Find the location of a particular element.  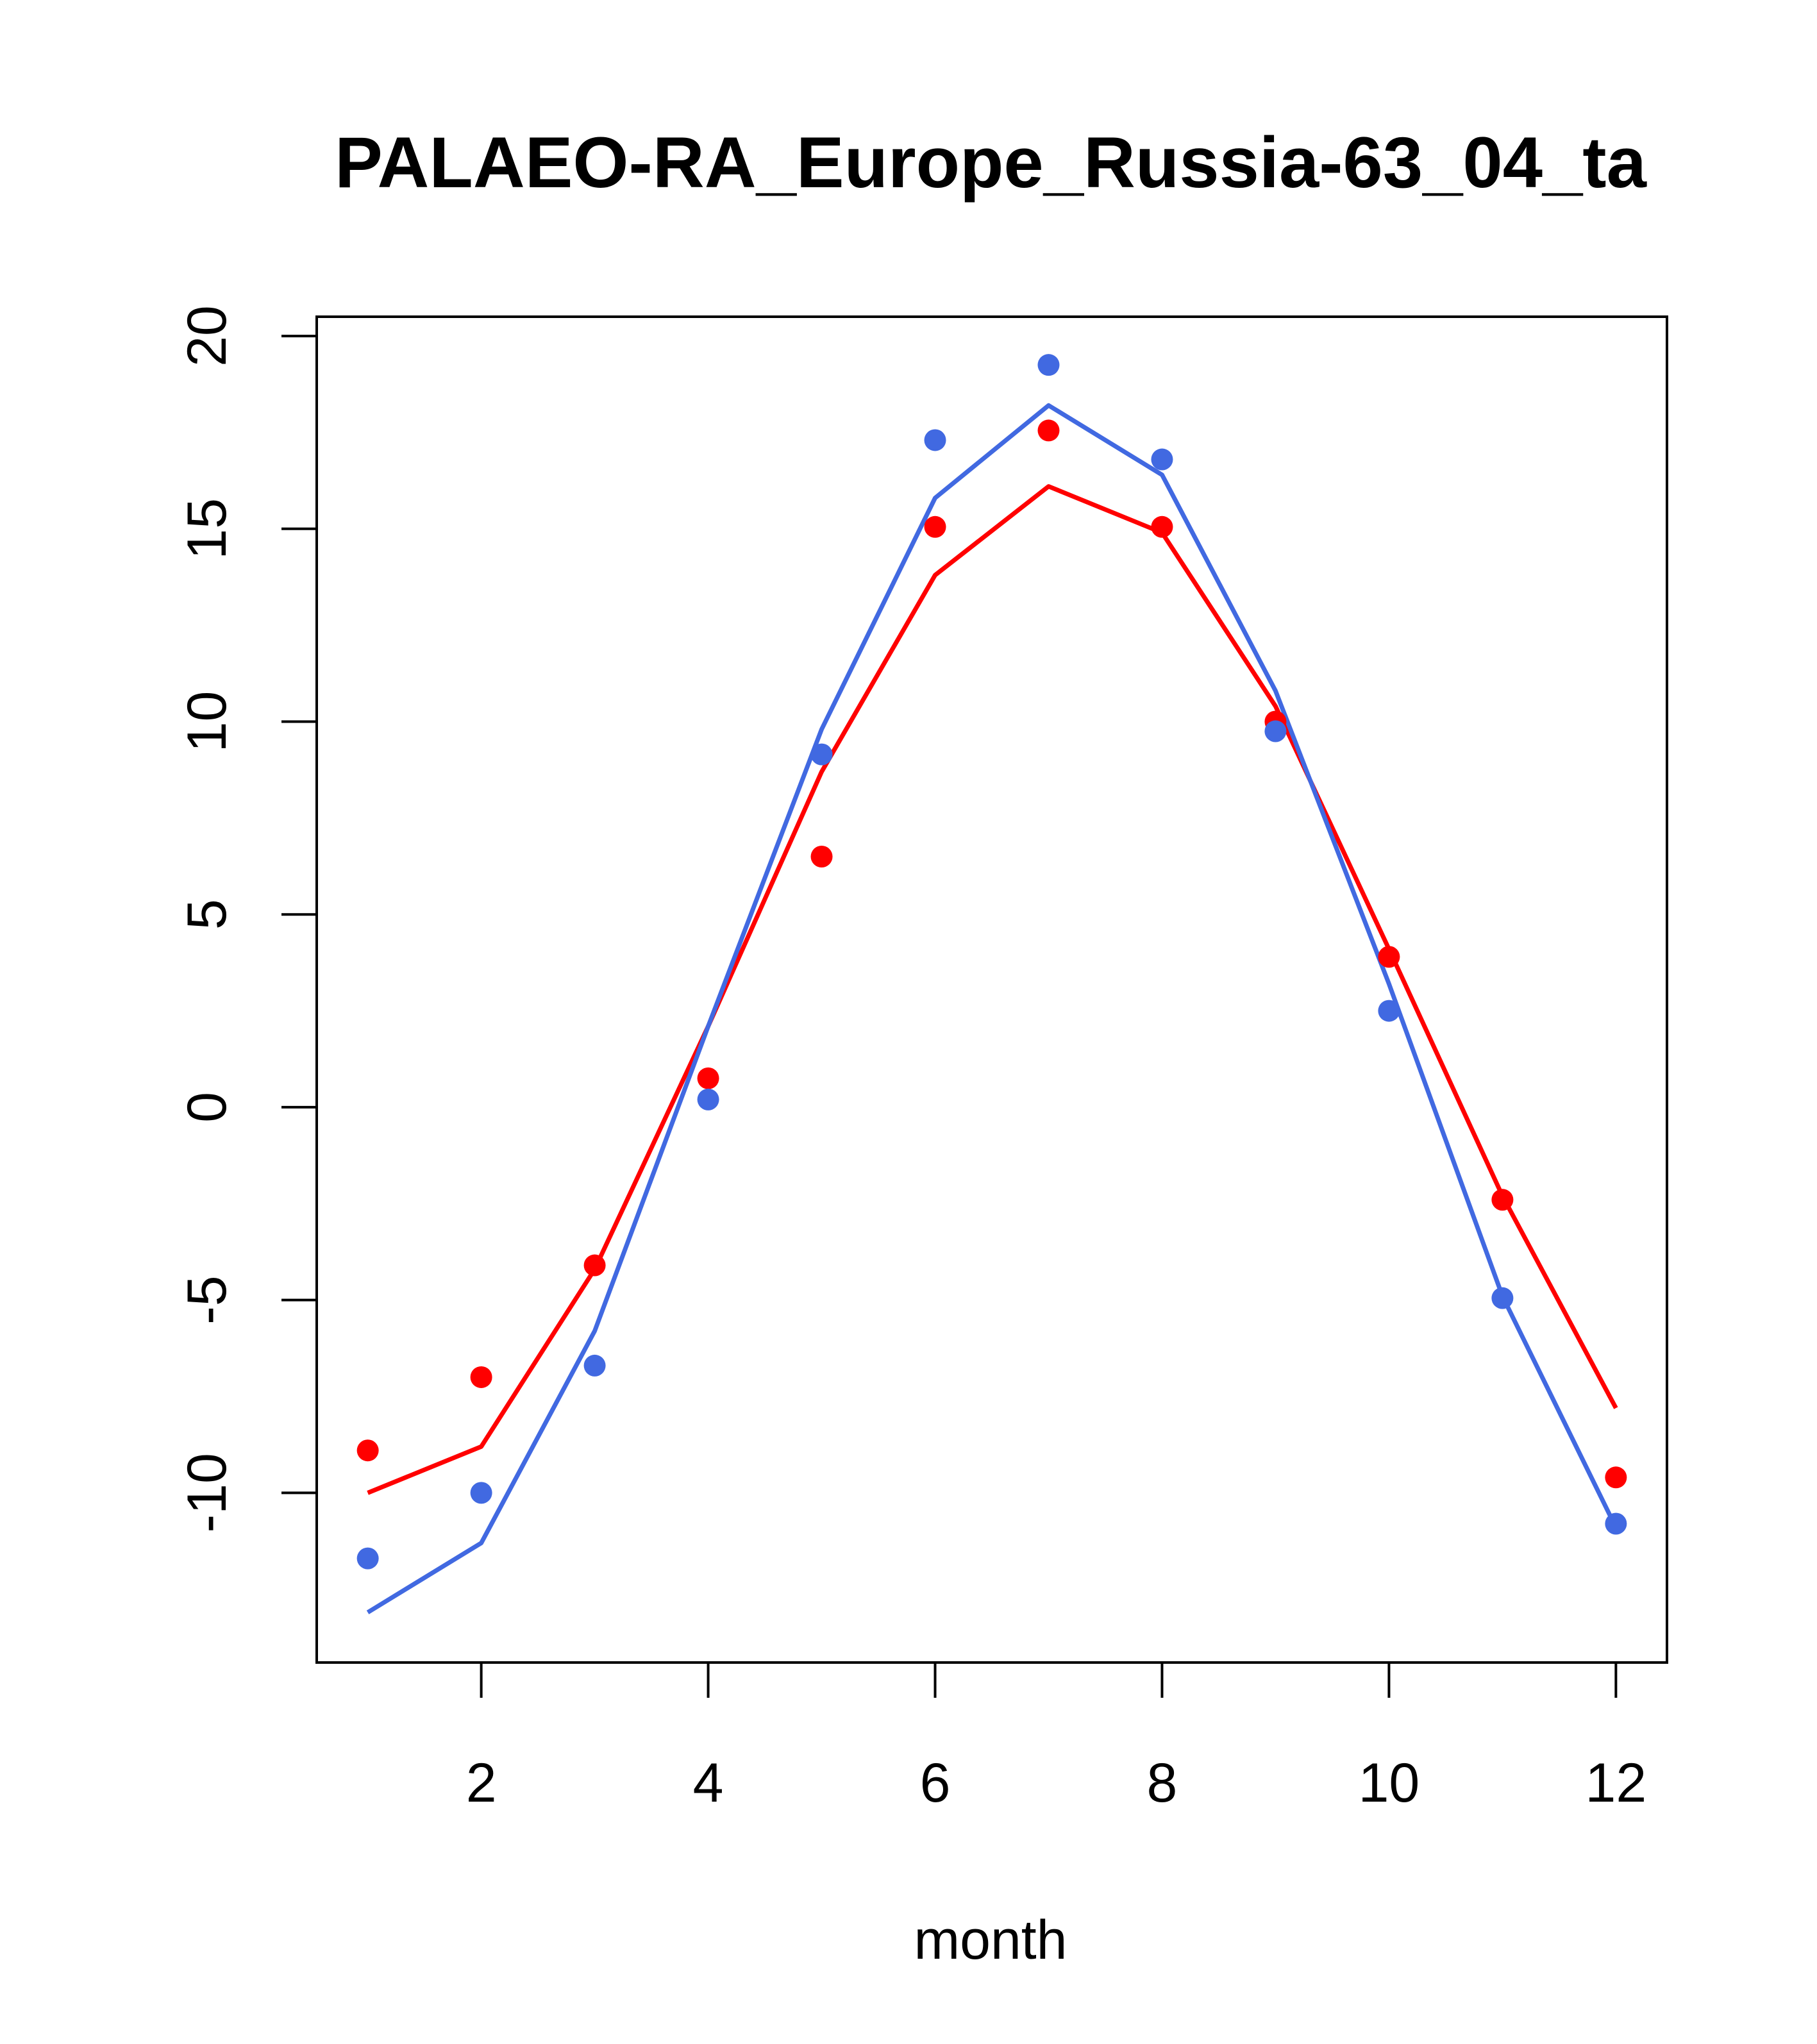

y-tick-label: 0 is located at coordinates (207, 1107).